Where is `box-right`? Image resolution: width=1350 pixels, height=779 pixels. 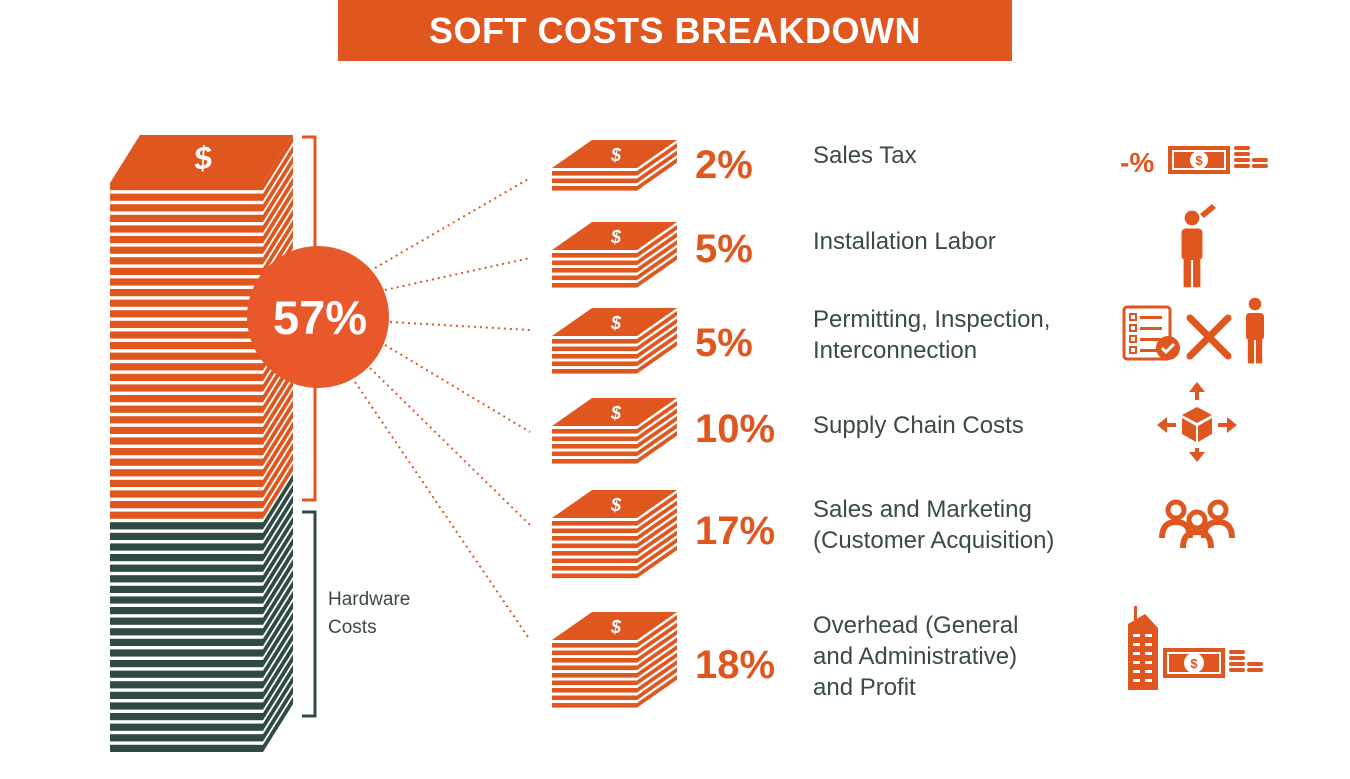 box-right is located at coordinates (1205, 430).